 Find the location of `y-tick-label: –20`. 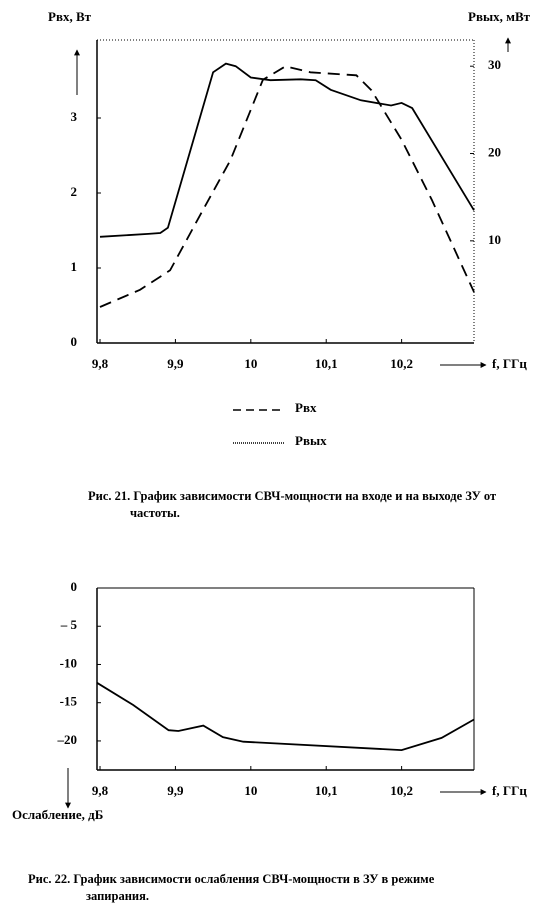

y-tick-label: –20 is located at coordinates (67, 739).